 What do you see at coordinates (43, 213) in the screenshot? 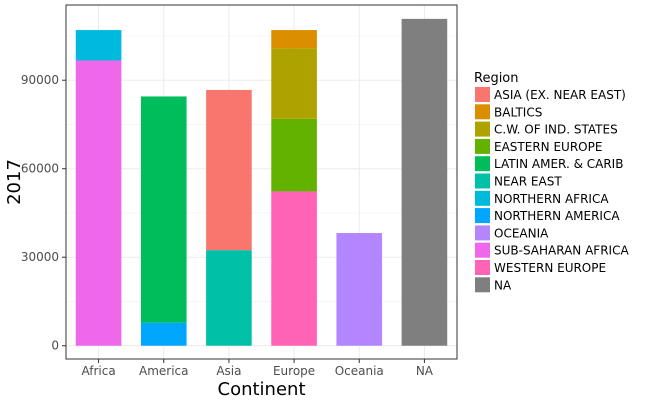
I see `y-axis-ticks: 0 30000 60000 90000` at bounding box center [43, 213].